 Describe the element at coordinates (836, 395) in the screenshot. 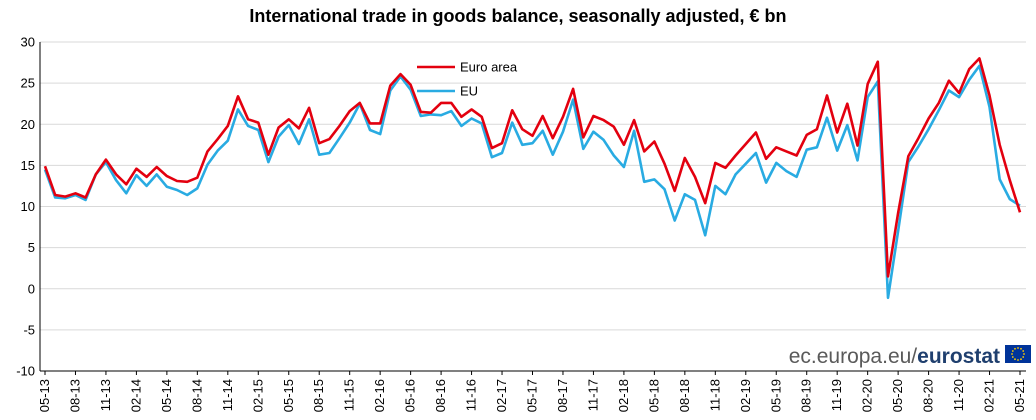

I see `x-tick-label: 11-19` at that location.